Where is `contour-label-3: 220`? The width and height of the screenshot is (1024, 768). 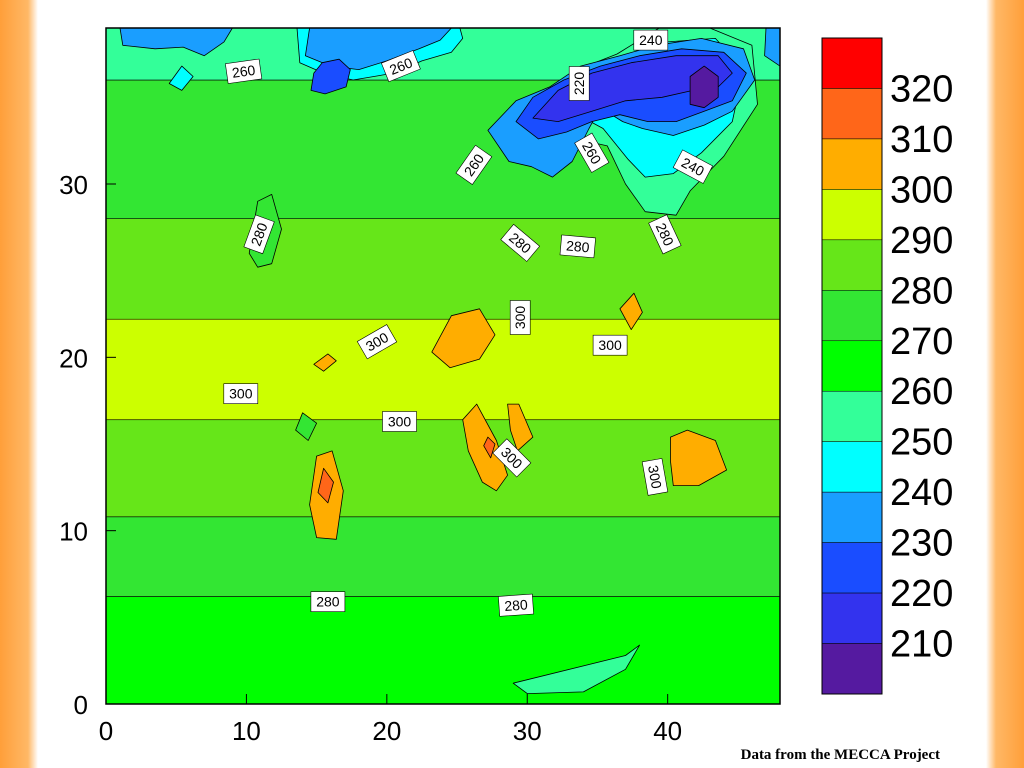 contour-label-3: 220 is located at coordinates (579, 83).